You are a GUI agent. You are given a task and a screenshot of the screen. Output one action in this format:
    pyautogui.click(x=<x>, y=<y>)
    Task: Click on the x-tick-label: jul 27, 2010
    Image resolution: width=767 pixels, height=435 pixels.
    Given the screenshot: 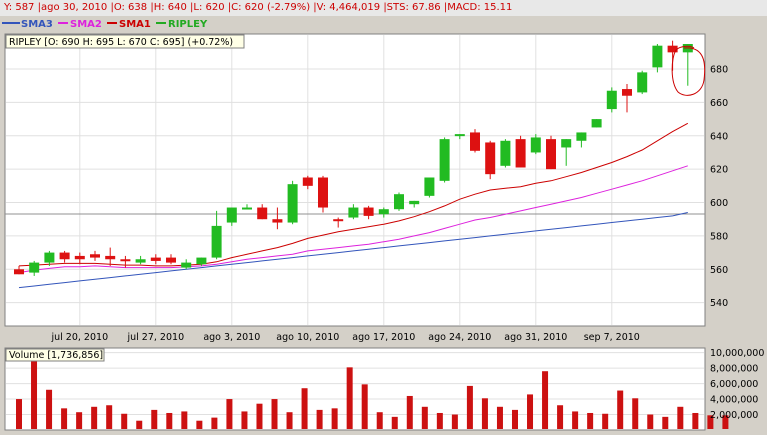 What is the action you would take?
    pyautogui.click(x=155, y=337)
    